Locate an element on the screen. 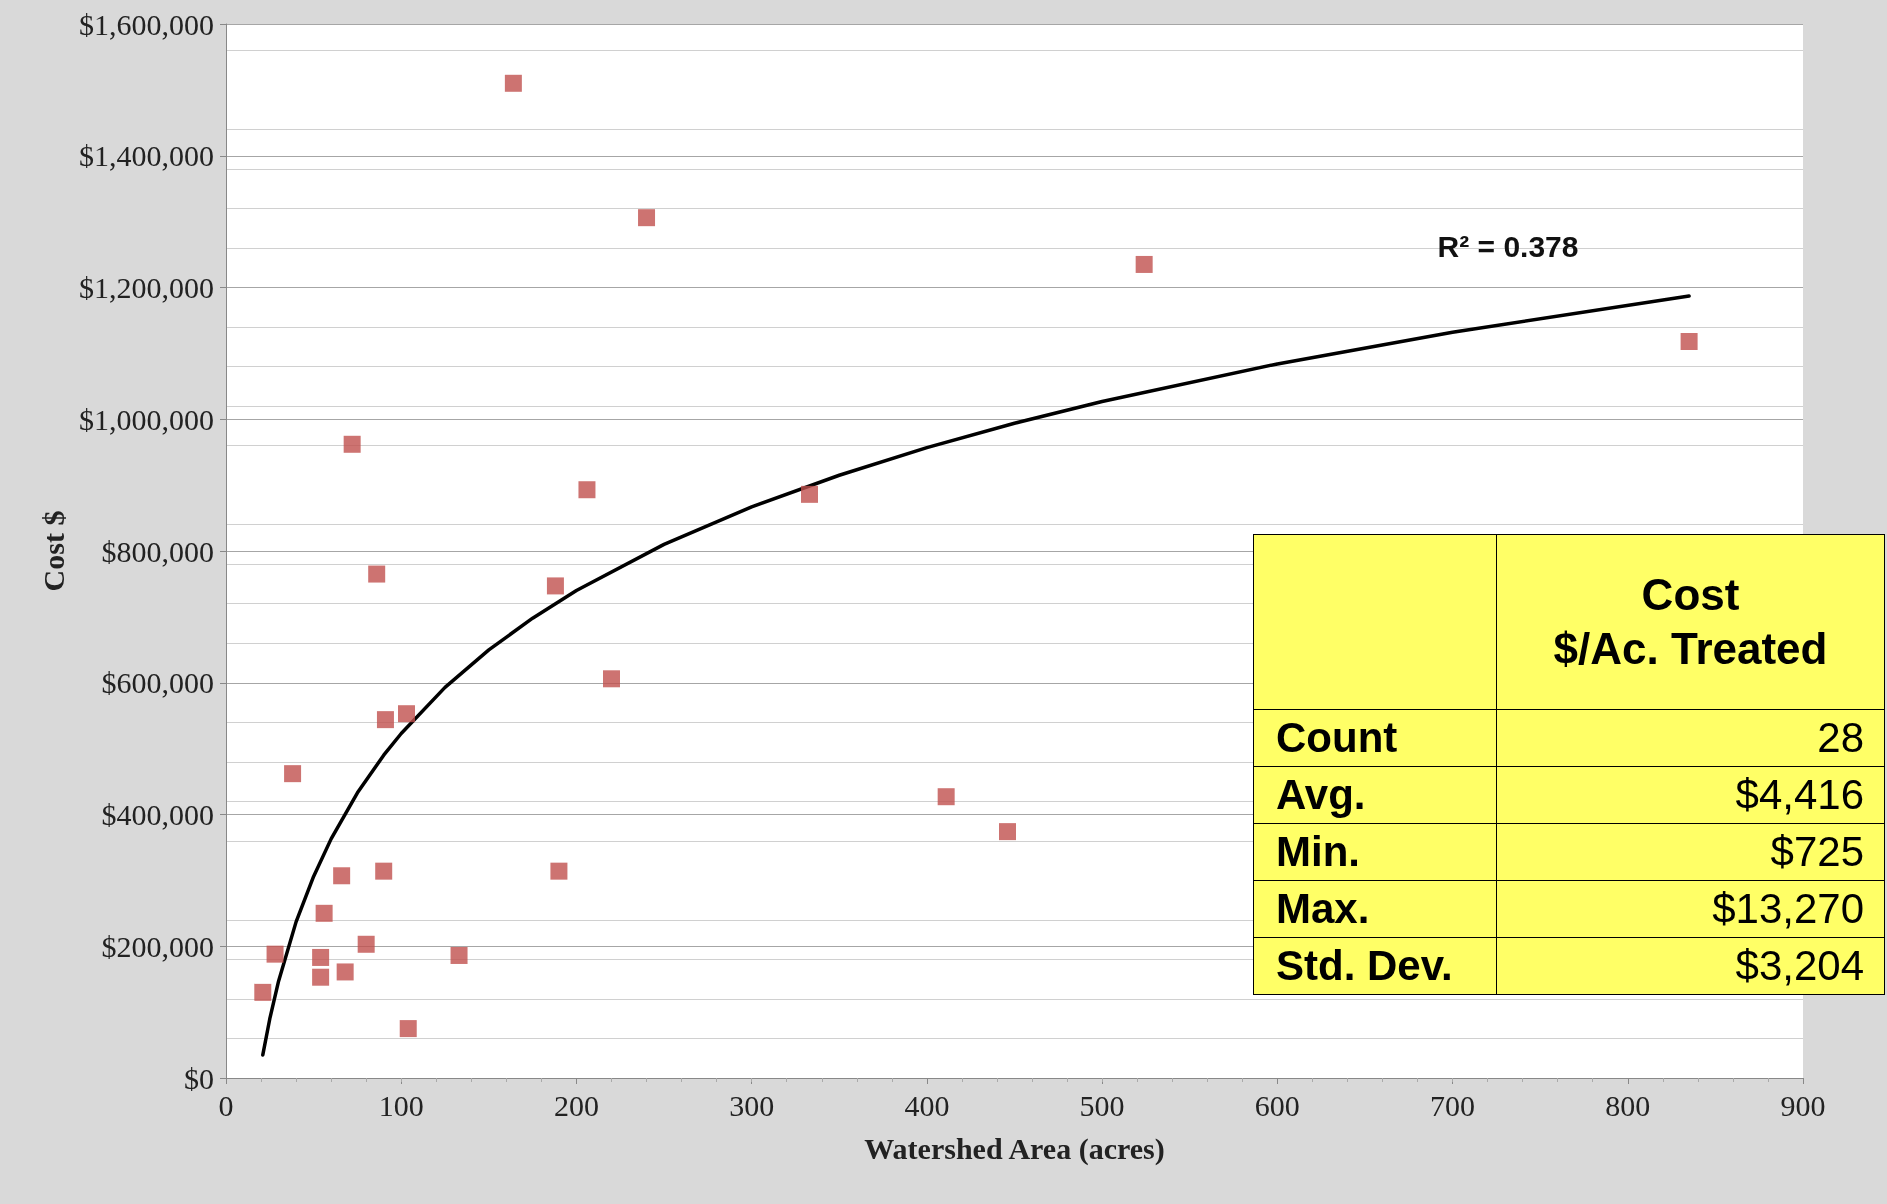  x-tick-label: 0 is located at coordinates (226, 1105).